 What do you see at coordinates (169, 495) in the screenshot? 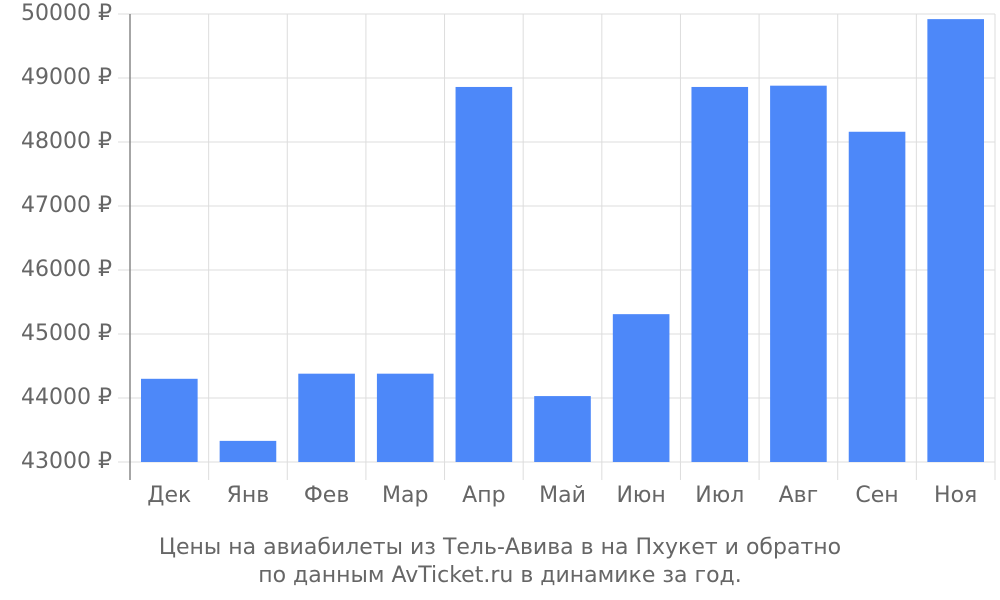
I see `x-tick-label: Дек` at bounding box center [169, 495].